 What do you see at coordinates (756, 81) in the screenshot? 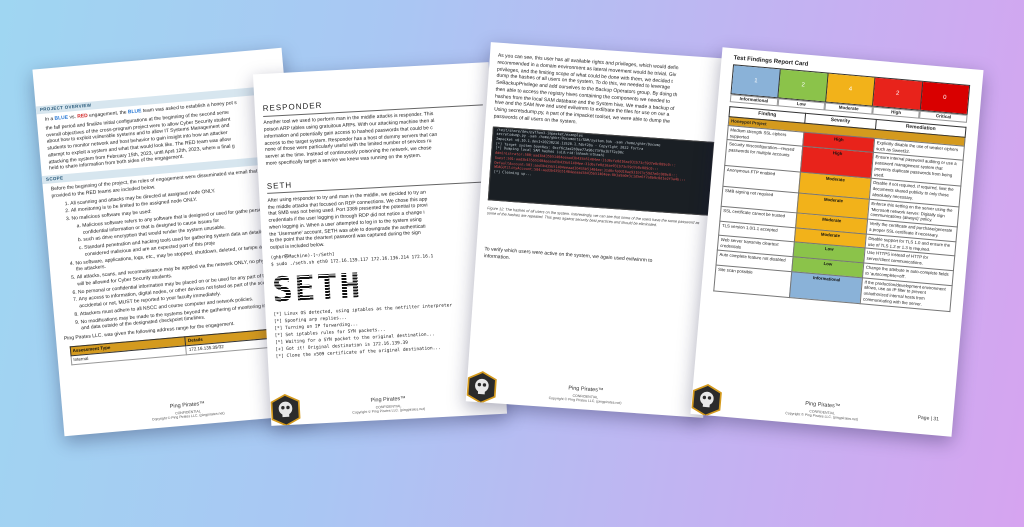
I see `scale-count-informational: 1` at bounding box center [756, 81].